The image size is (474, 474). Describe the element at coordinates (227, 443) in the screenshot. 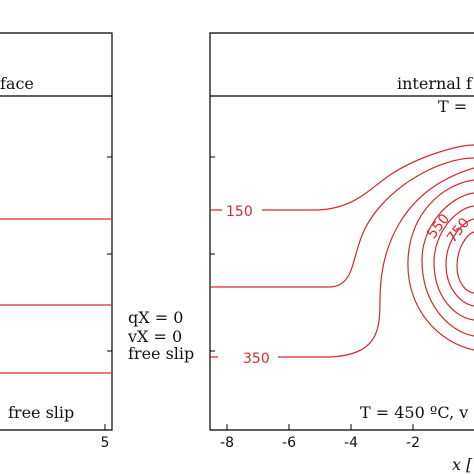

I see `right-x-tick-label: -8` at that location.